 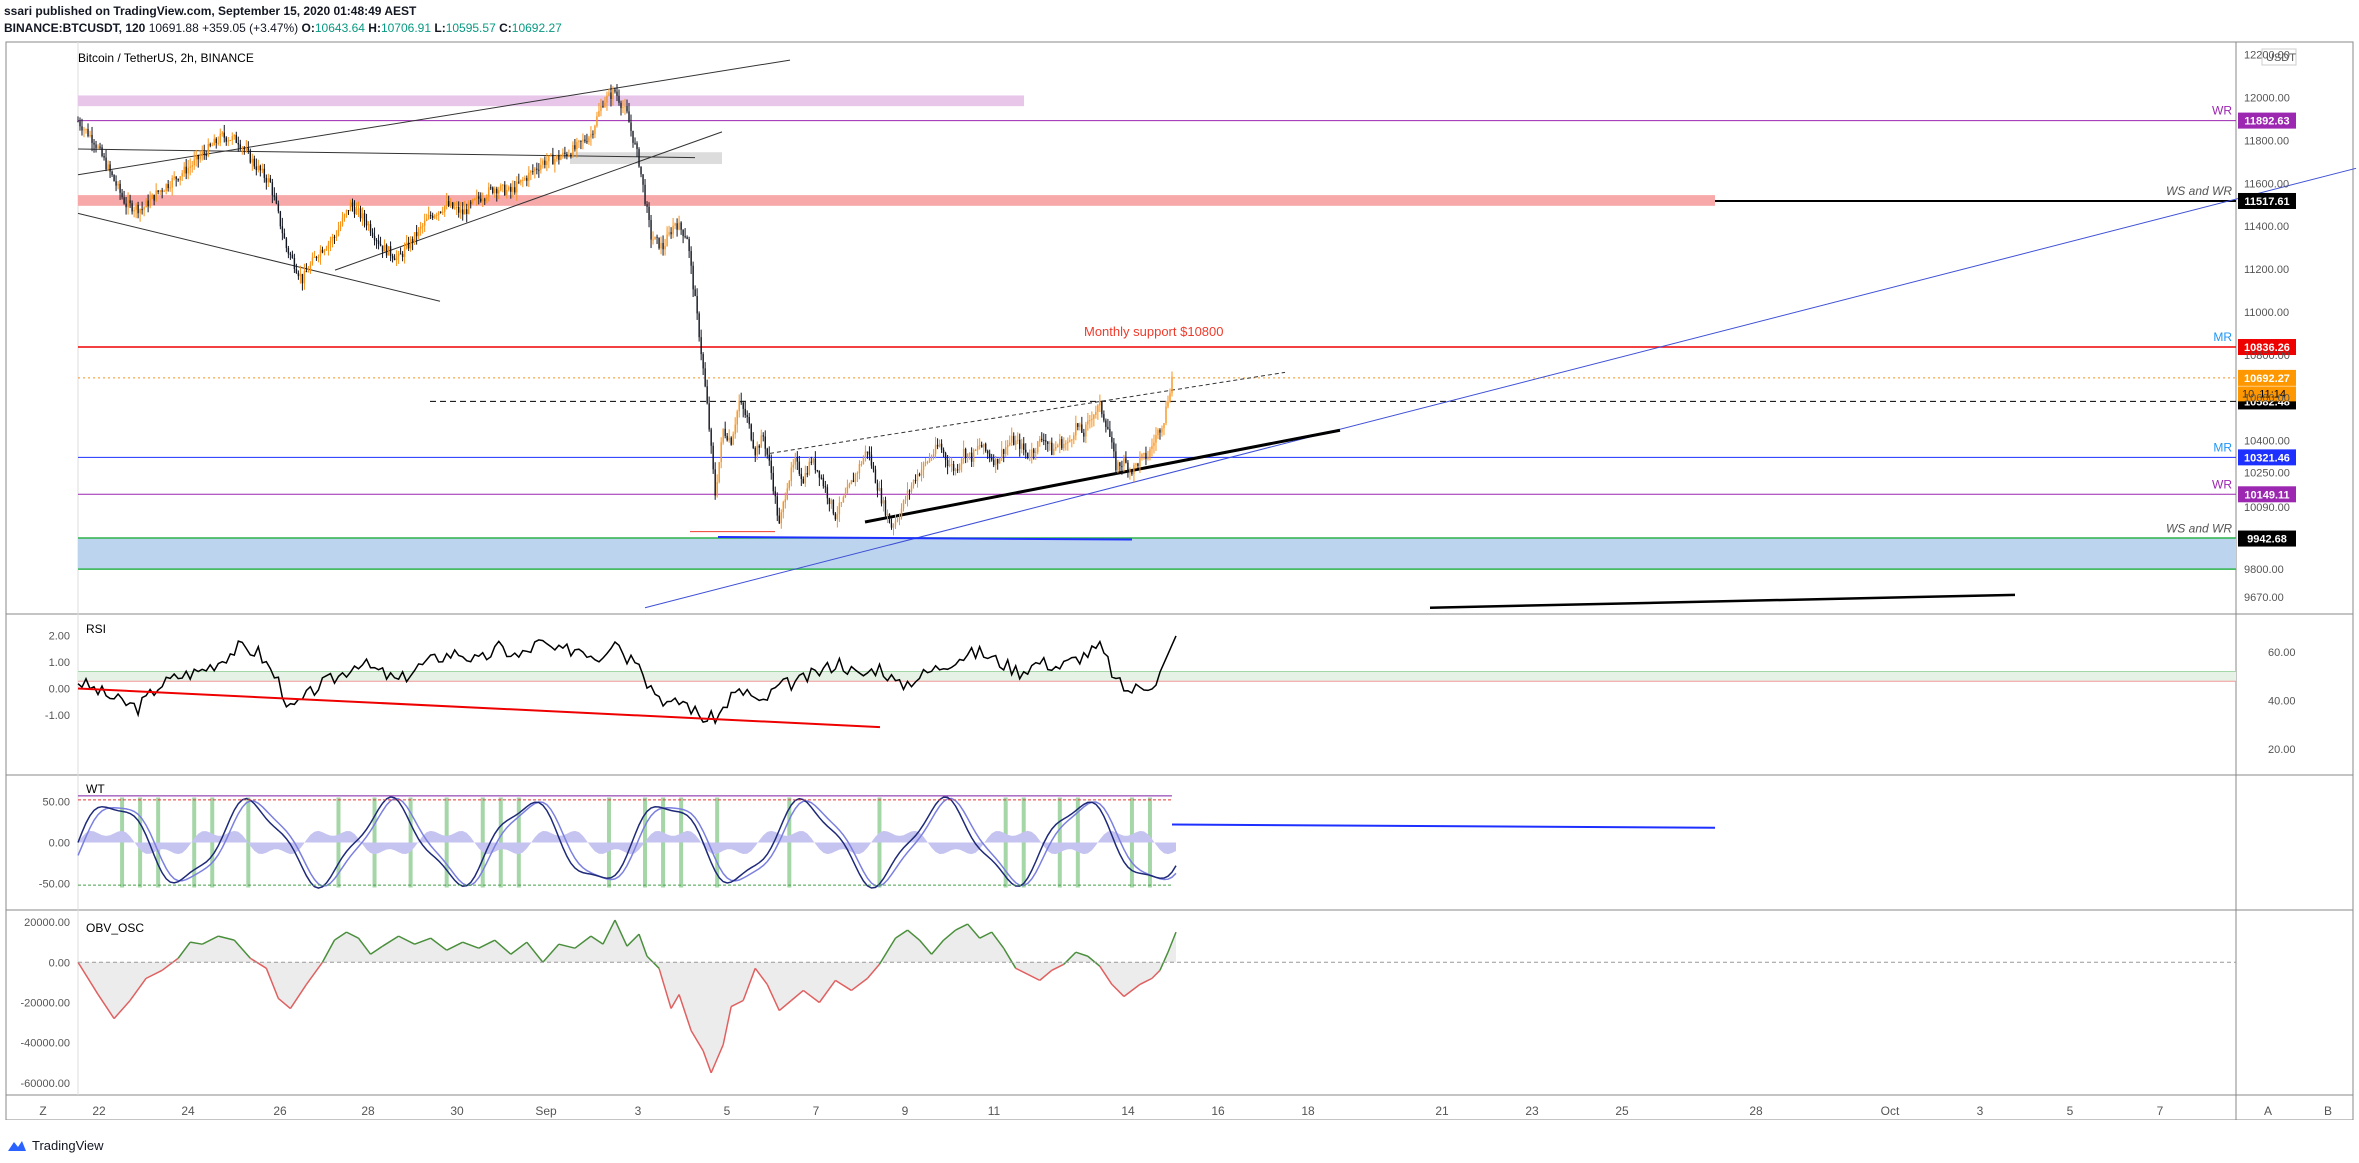 What do you see at coordinates (59, 844) in the screenshot?
I see `wt-left-tick: 0.00` at bounding box center [59, 844].